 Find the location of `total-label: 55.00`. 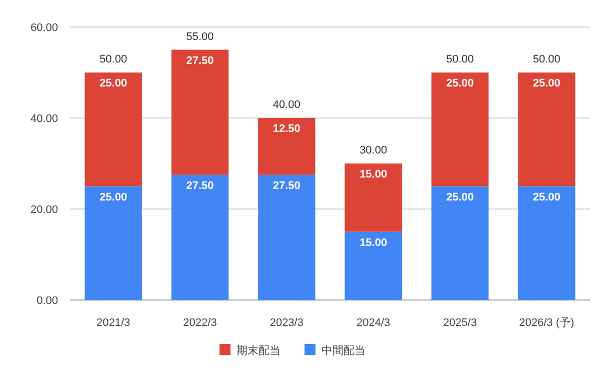

total-label: 55.00 is located at coordinates (200, 36).